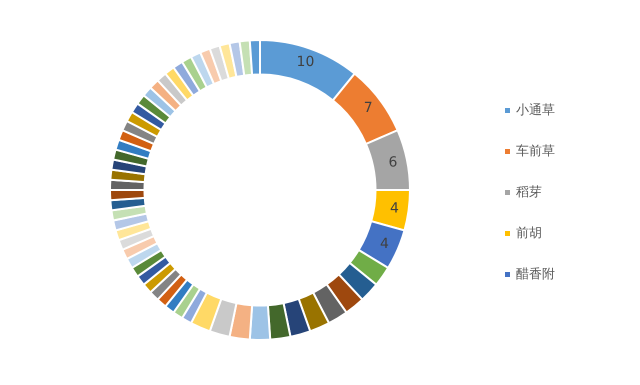 Image resolution: width=640 pixels, height=385 pixels. What do you see at coordinates (535, 110) in the screenshot?
I see `legend-label: 小通草` at bounding box center [535, 110].